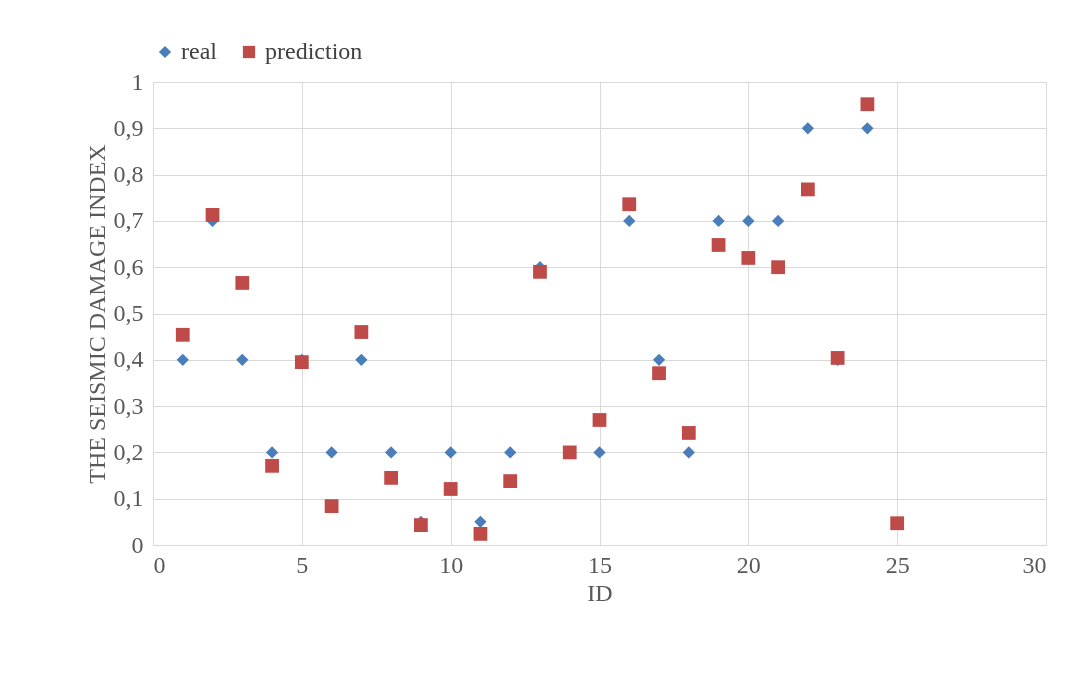 This screenshot has height=698, width=1081. Describe the element at coordinates (1034, 564) in the screenshot. I see `x-tick-label: 30` at that location.